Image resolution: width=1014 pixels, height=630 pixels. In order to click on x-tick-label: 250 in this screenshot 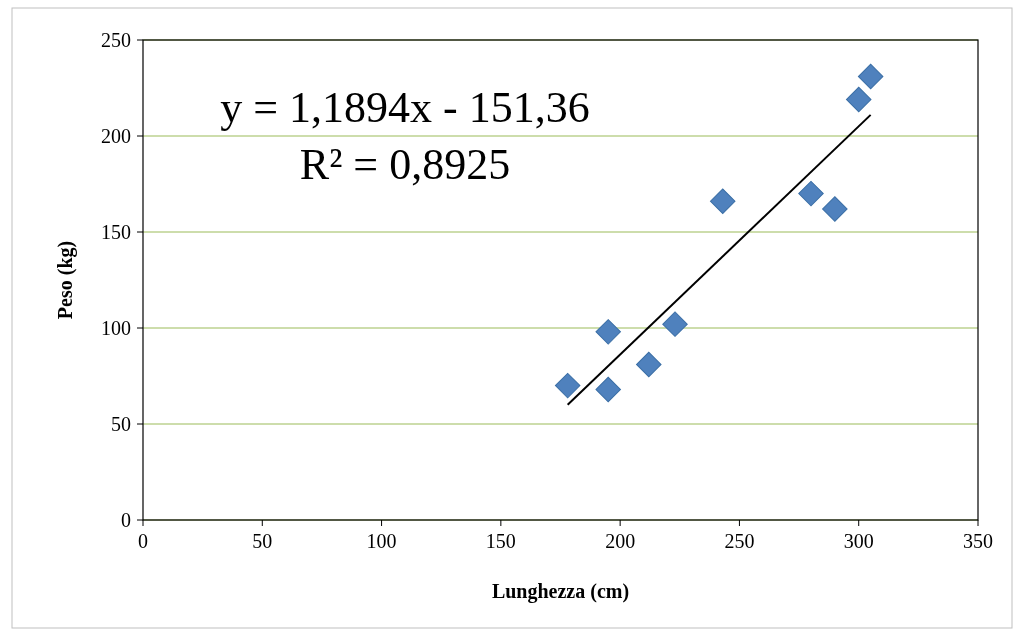, I will do `click(739, 541)`.